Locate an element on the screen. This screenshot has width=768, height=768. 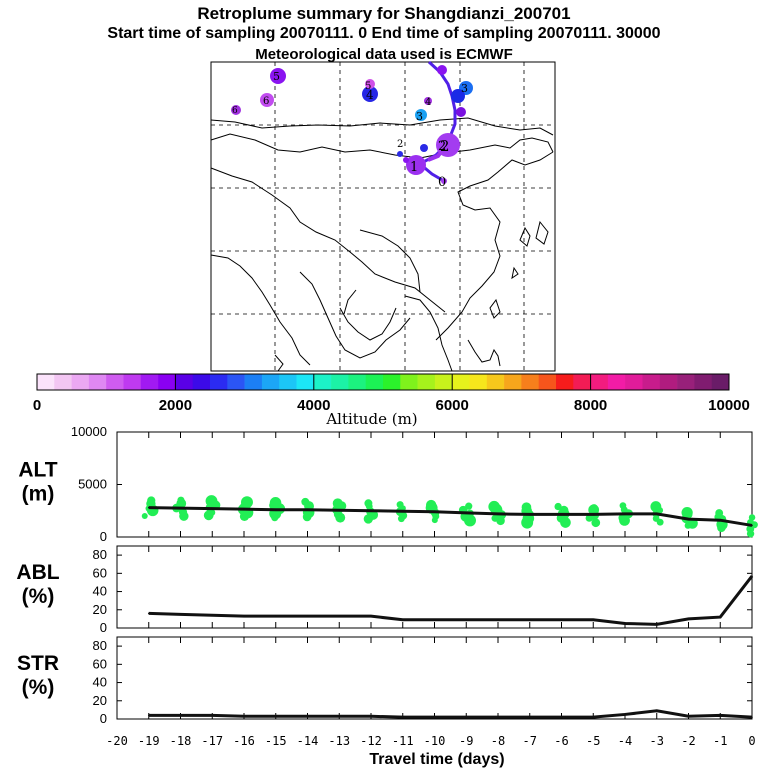
x-tick-label: -20 is located at coordinates (117, 741).